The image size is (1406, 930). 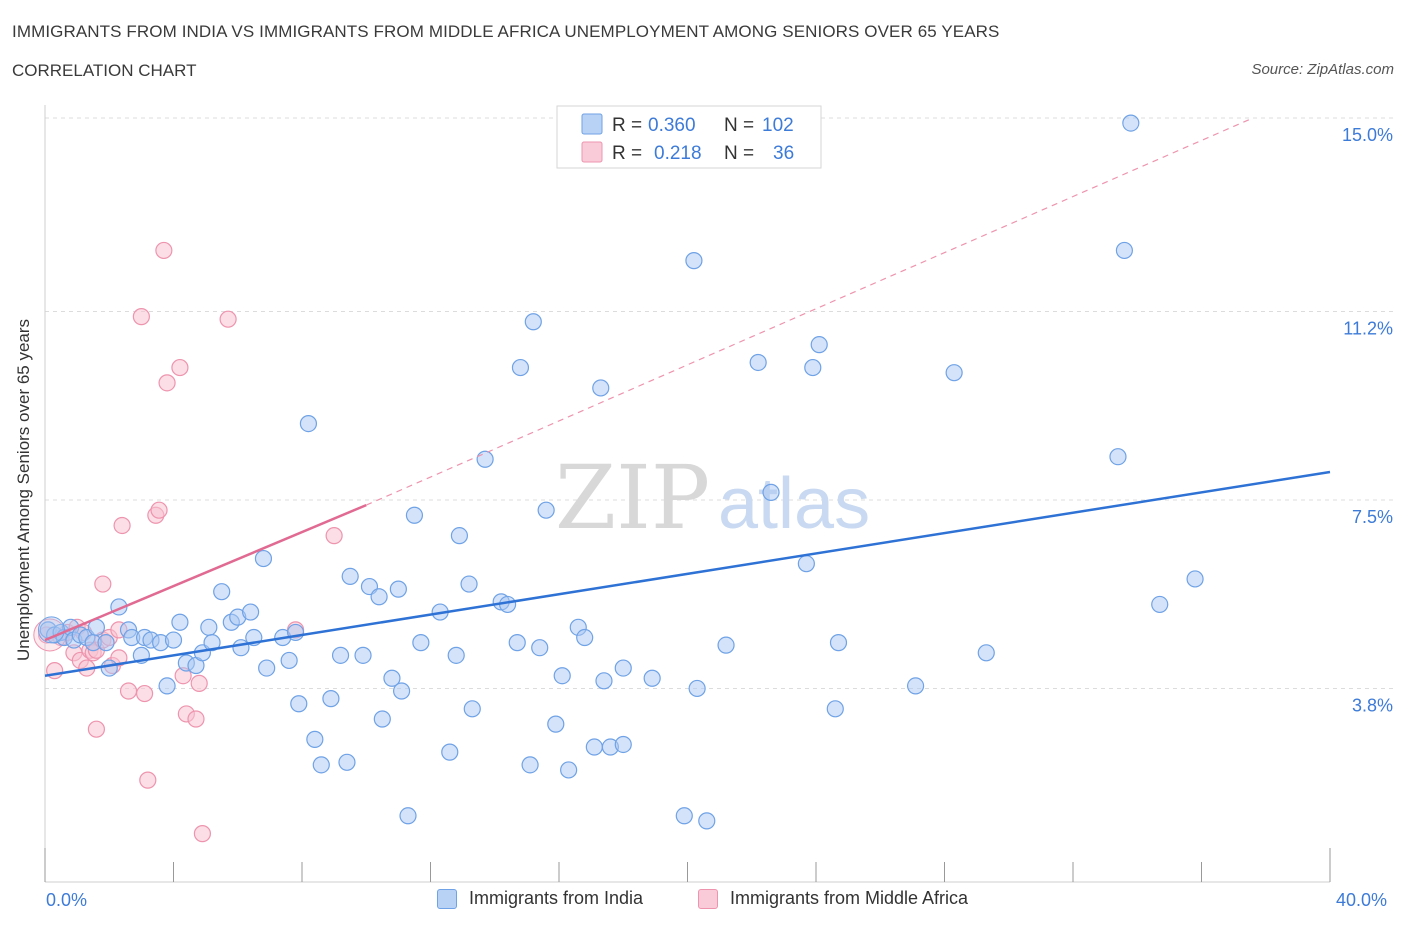 I want to click on legend-india-swatch, so click(x=592, y=124).